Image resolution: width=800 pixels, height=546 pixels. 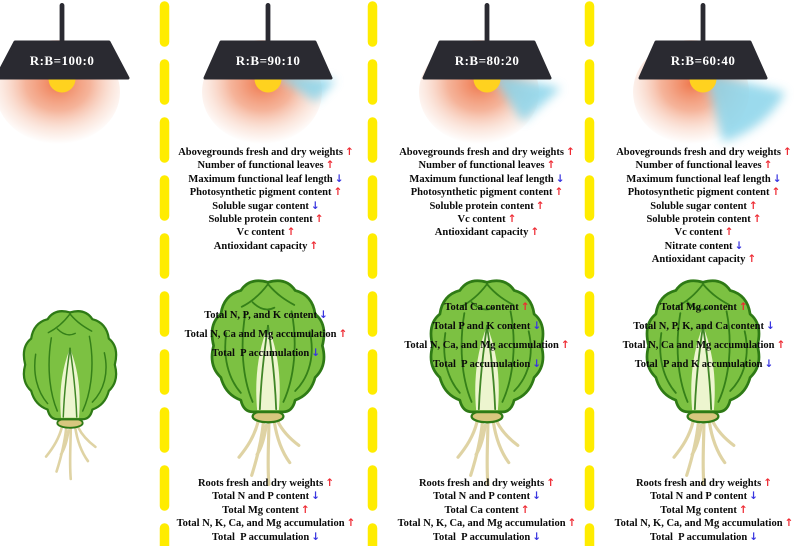 I want to click on trait-item: Total N, P, and K content ↓, so click(x=266, y=315).